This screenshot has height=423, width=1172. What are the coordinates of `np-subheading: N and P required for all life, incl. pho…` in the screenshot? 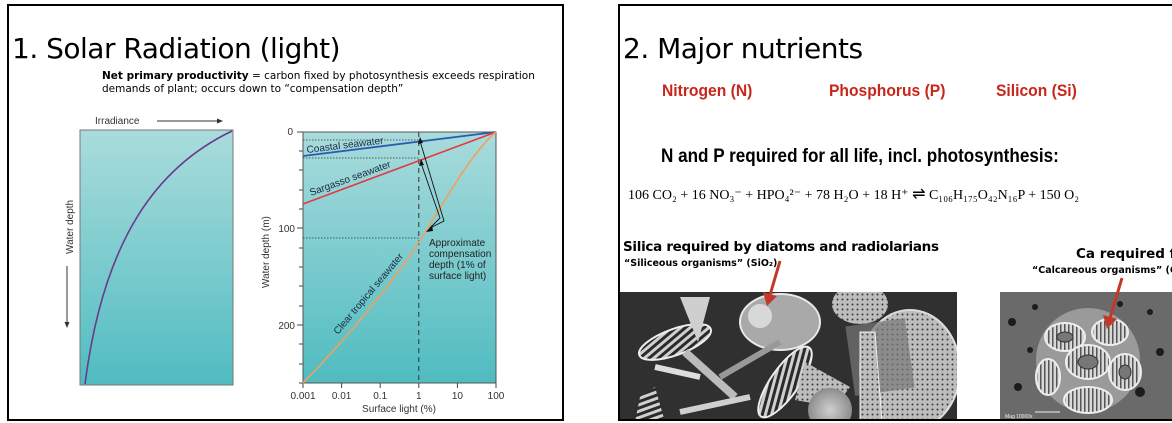 It's located at (860, 156).